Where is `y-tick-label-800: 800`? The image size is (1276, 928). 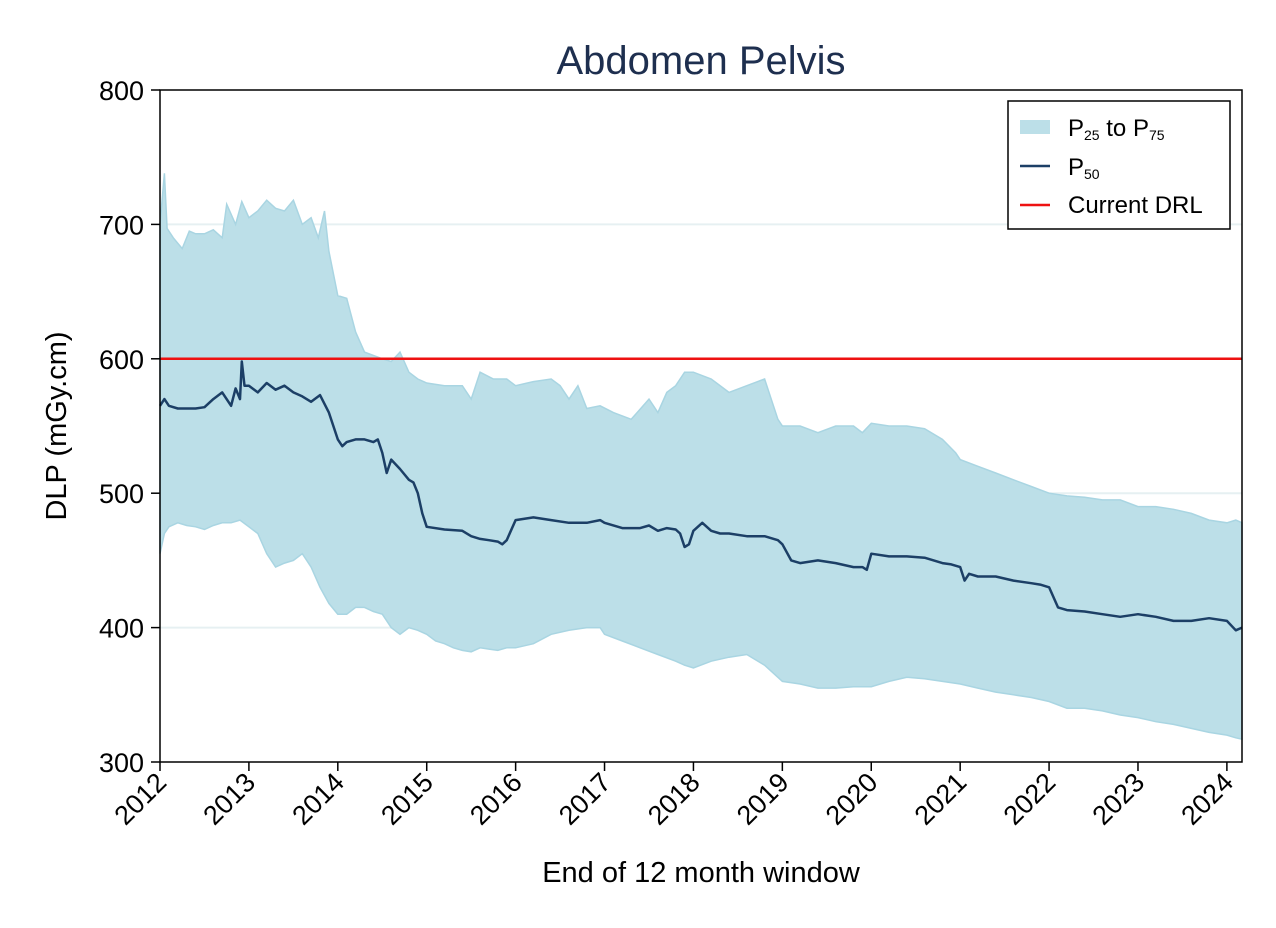
y-tick-label-800: 800 is located at coordinates (121, 91).